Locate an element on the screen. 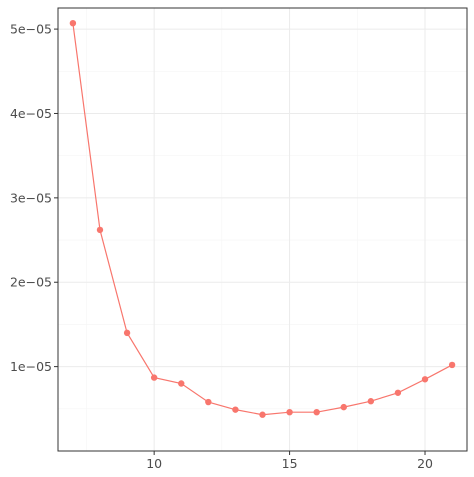 The width and height of the screenshot is (474, 477). y-tick-label: 3e−05 is located at coordinates (31, 197).